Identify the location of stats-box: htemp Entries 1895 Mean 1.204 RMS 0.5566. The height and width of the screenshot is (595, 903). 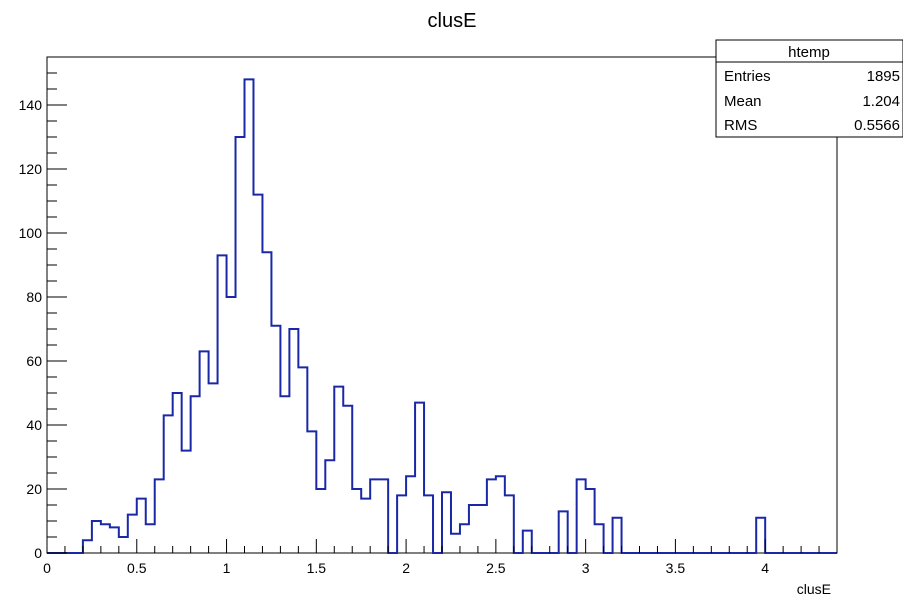
(809, 88).